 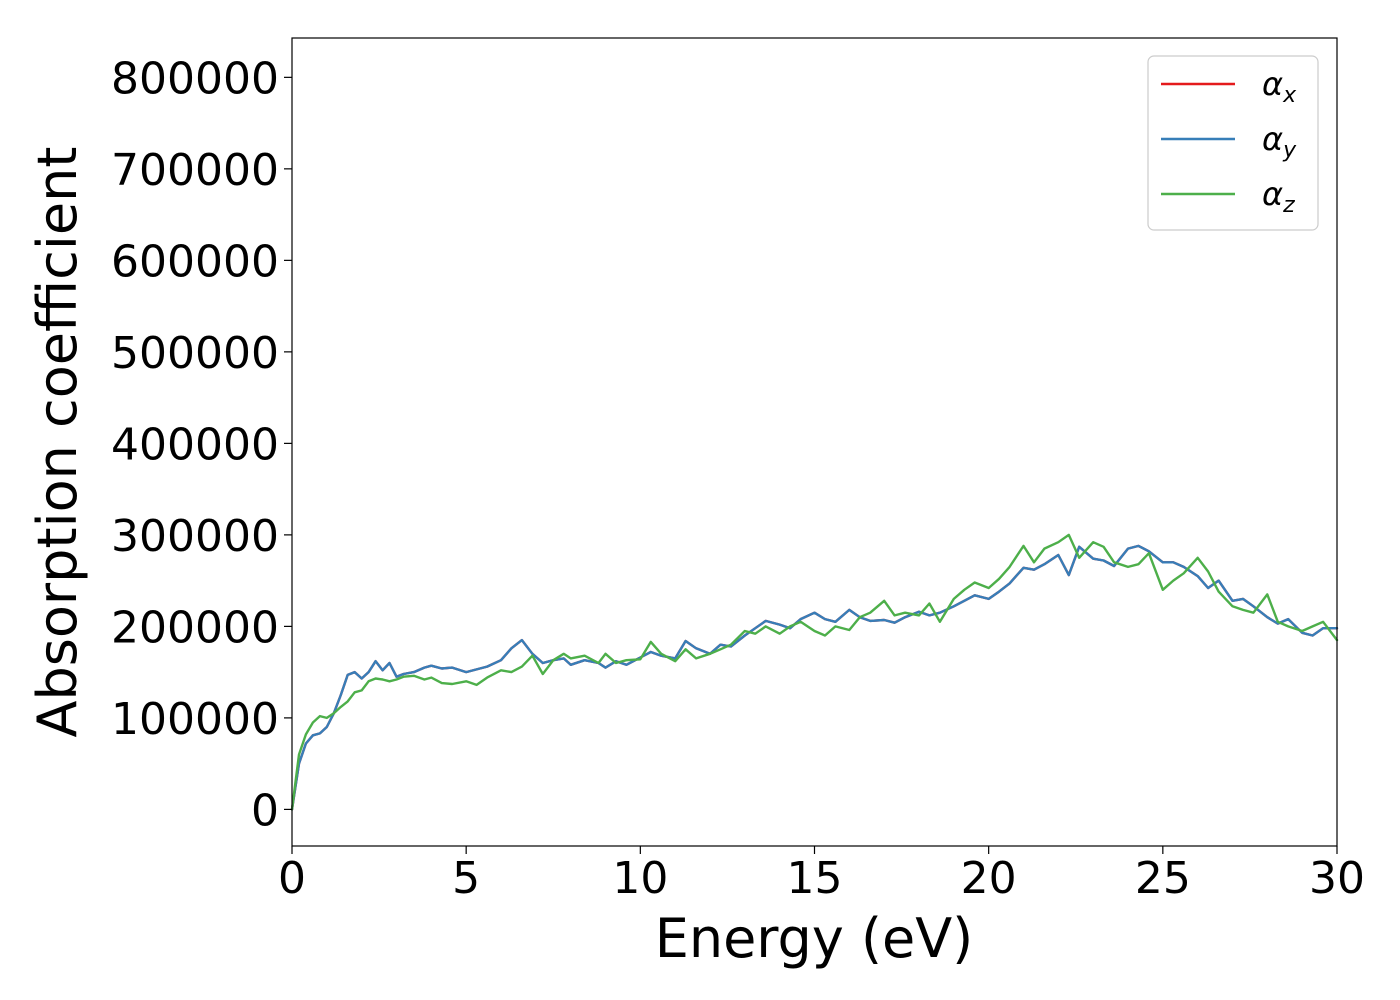 What do you see at coordinates (1229, 86) in the screenshot?
I see `legend-item-x: αx` at bounding box center [1229, 86].